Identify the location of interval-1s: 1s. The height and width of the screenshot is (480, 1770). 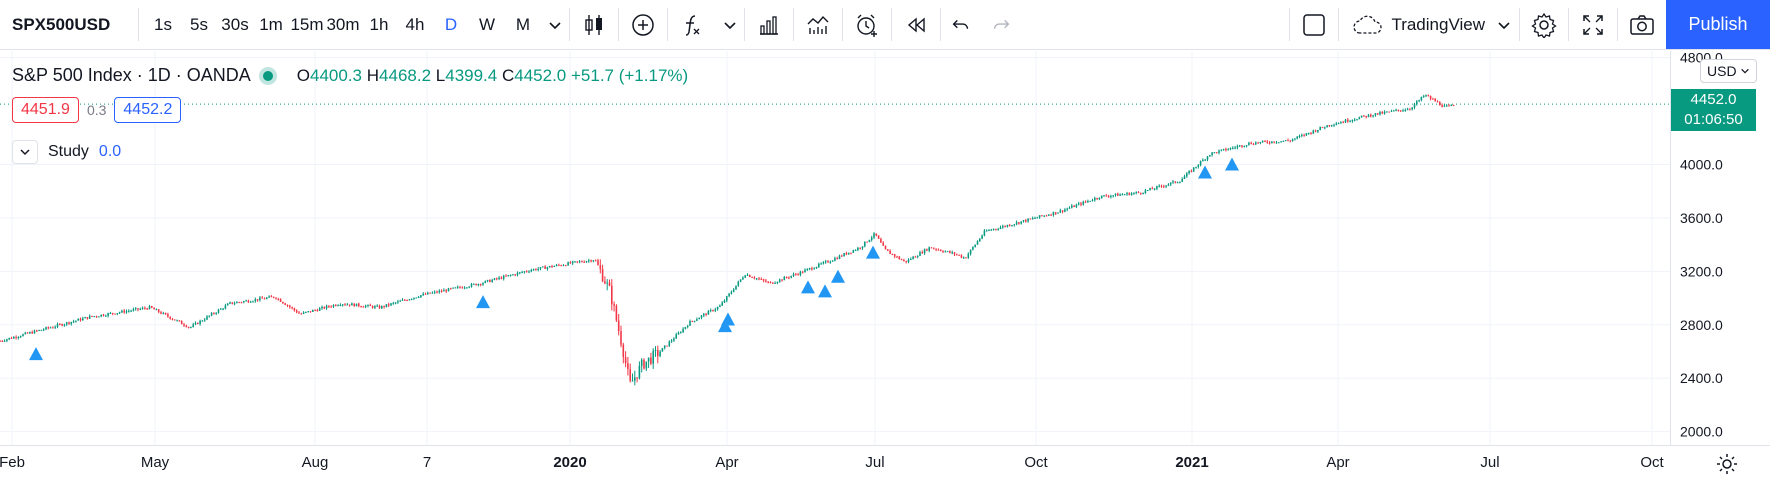
(163, 24).